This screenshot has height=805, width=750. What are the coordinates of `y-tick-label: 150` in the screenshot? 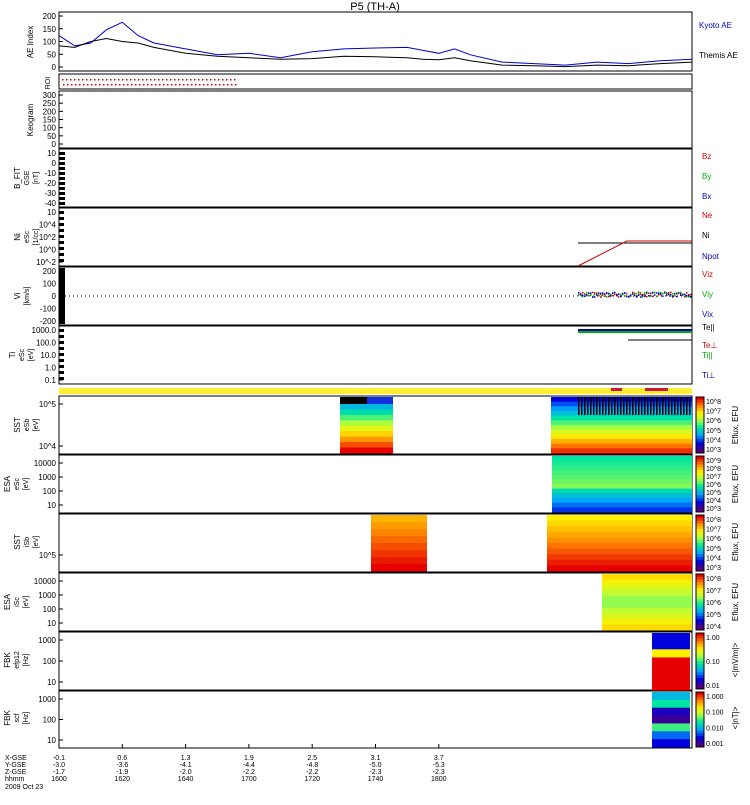 It's located at (50, 29).